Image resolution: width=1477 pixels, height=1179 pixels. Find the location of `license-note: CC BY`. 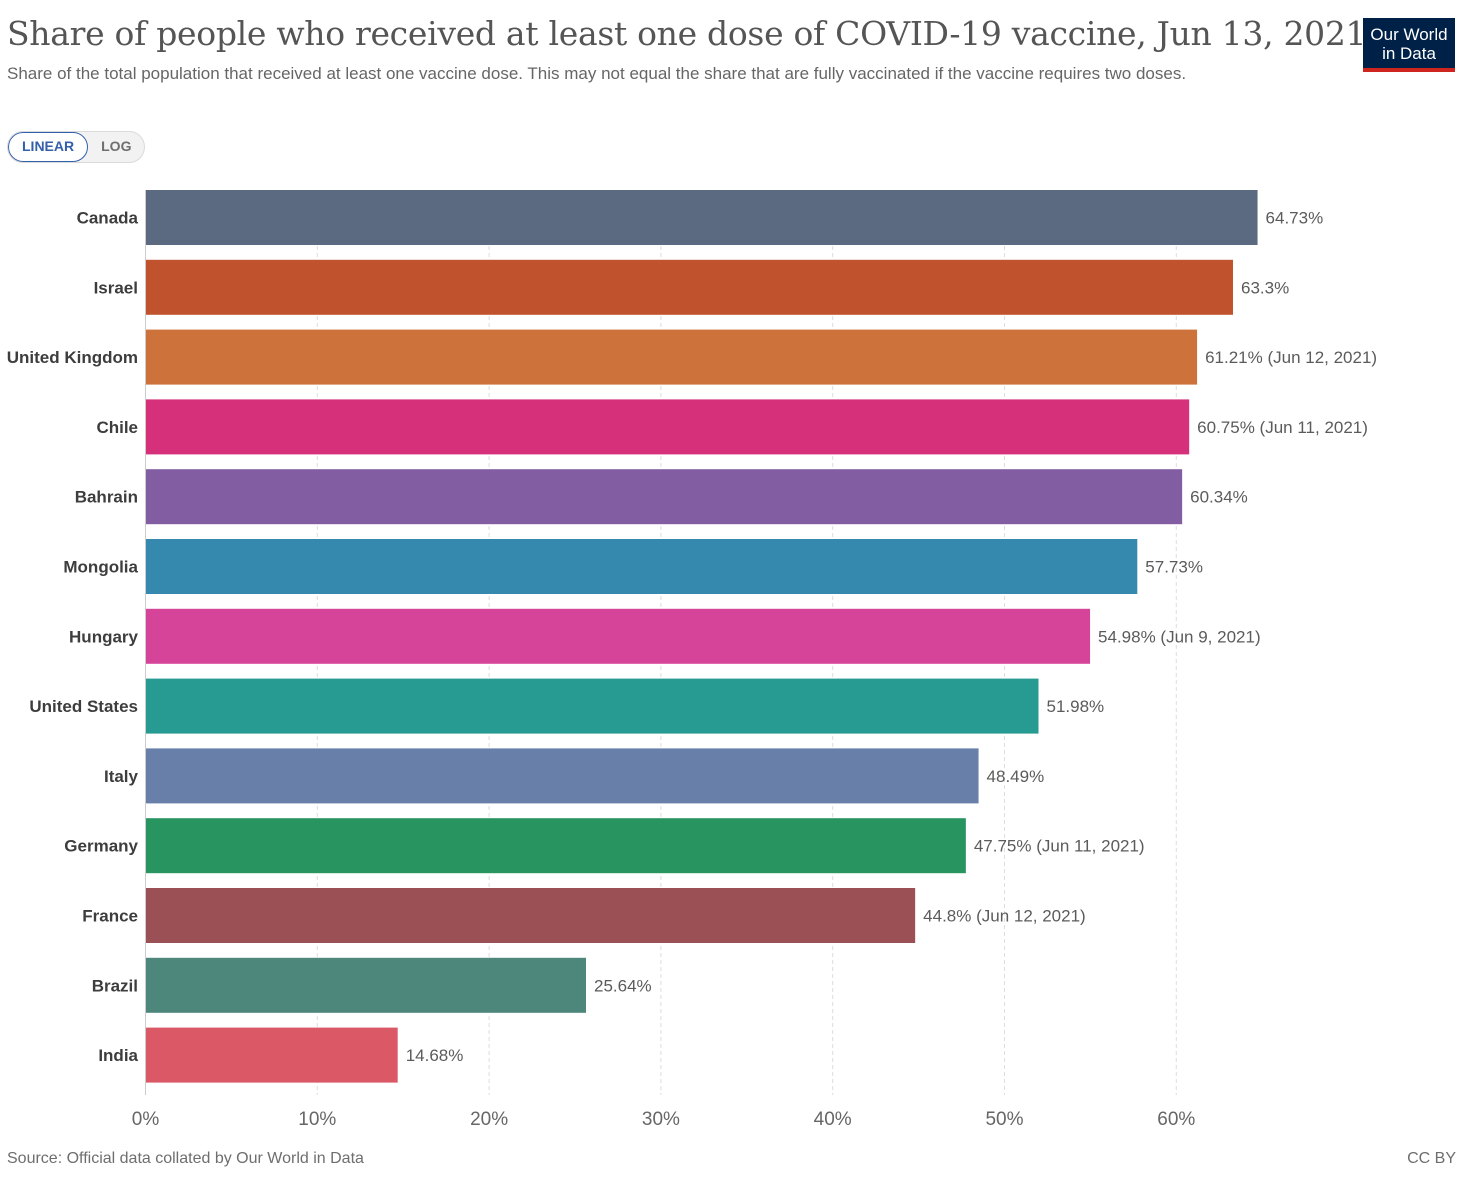

license-note: CC BY is located at coordinates (1431, 1158).